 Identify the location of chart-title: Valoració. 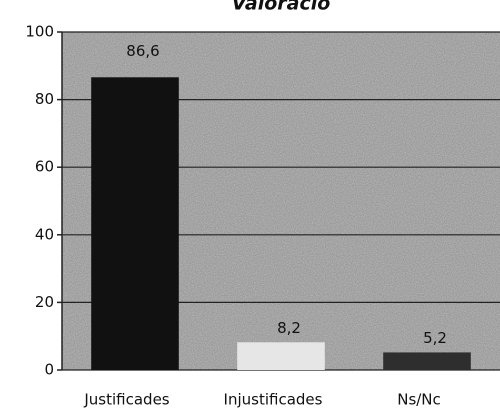
(281, 7).